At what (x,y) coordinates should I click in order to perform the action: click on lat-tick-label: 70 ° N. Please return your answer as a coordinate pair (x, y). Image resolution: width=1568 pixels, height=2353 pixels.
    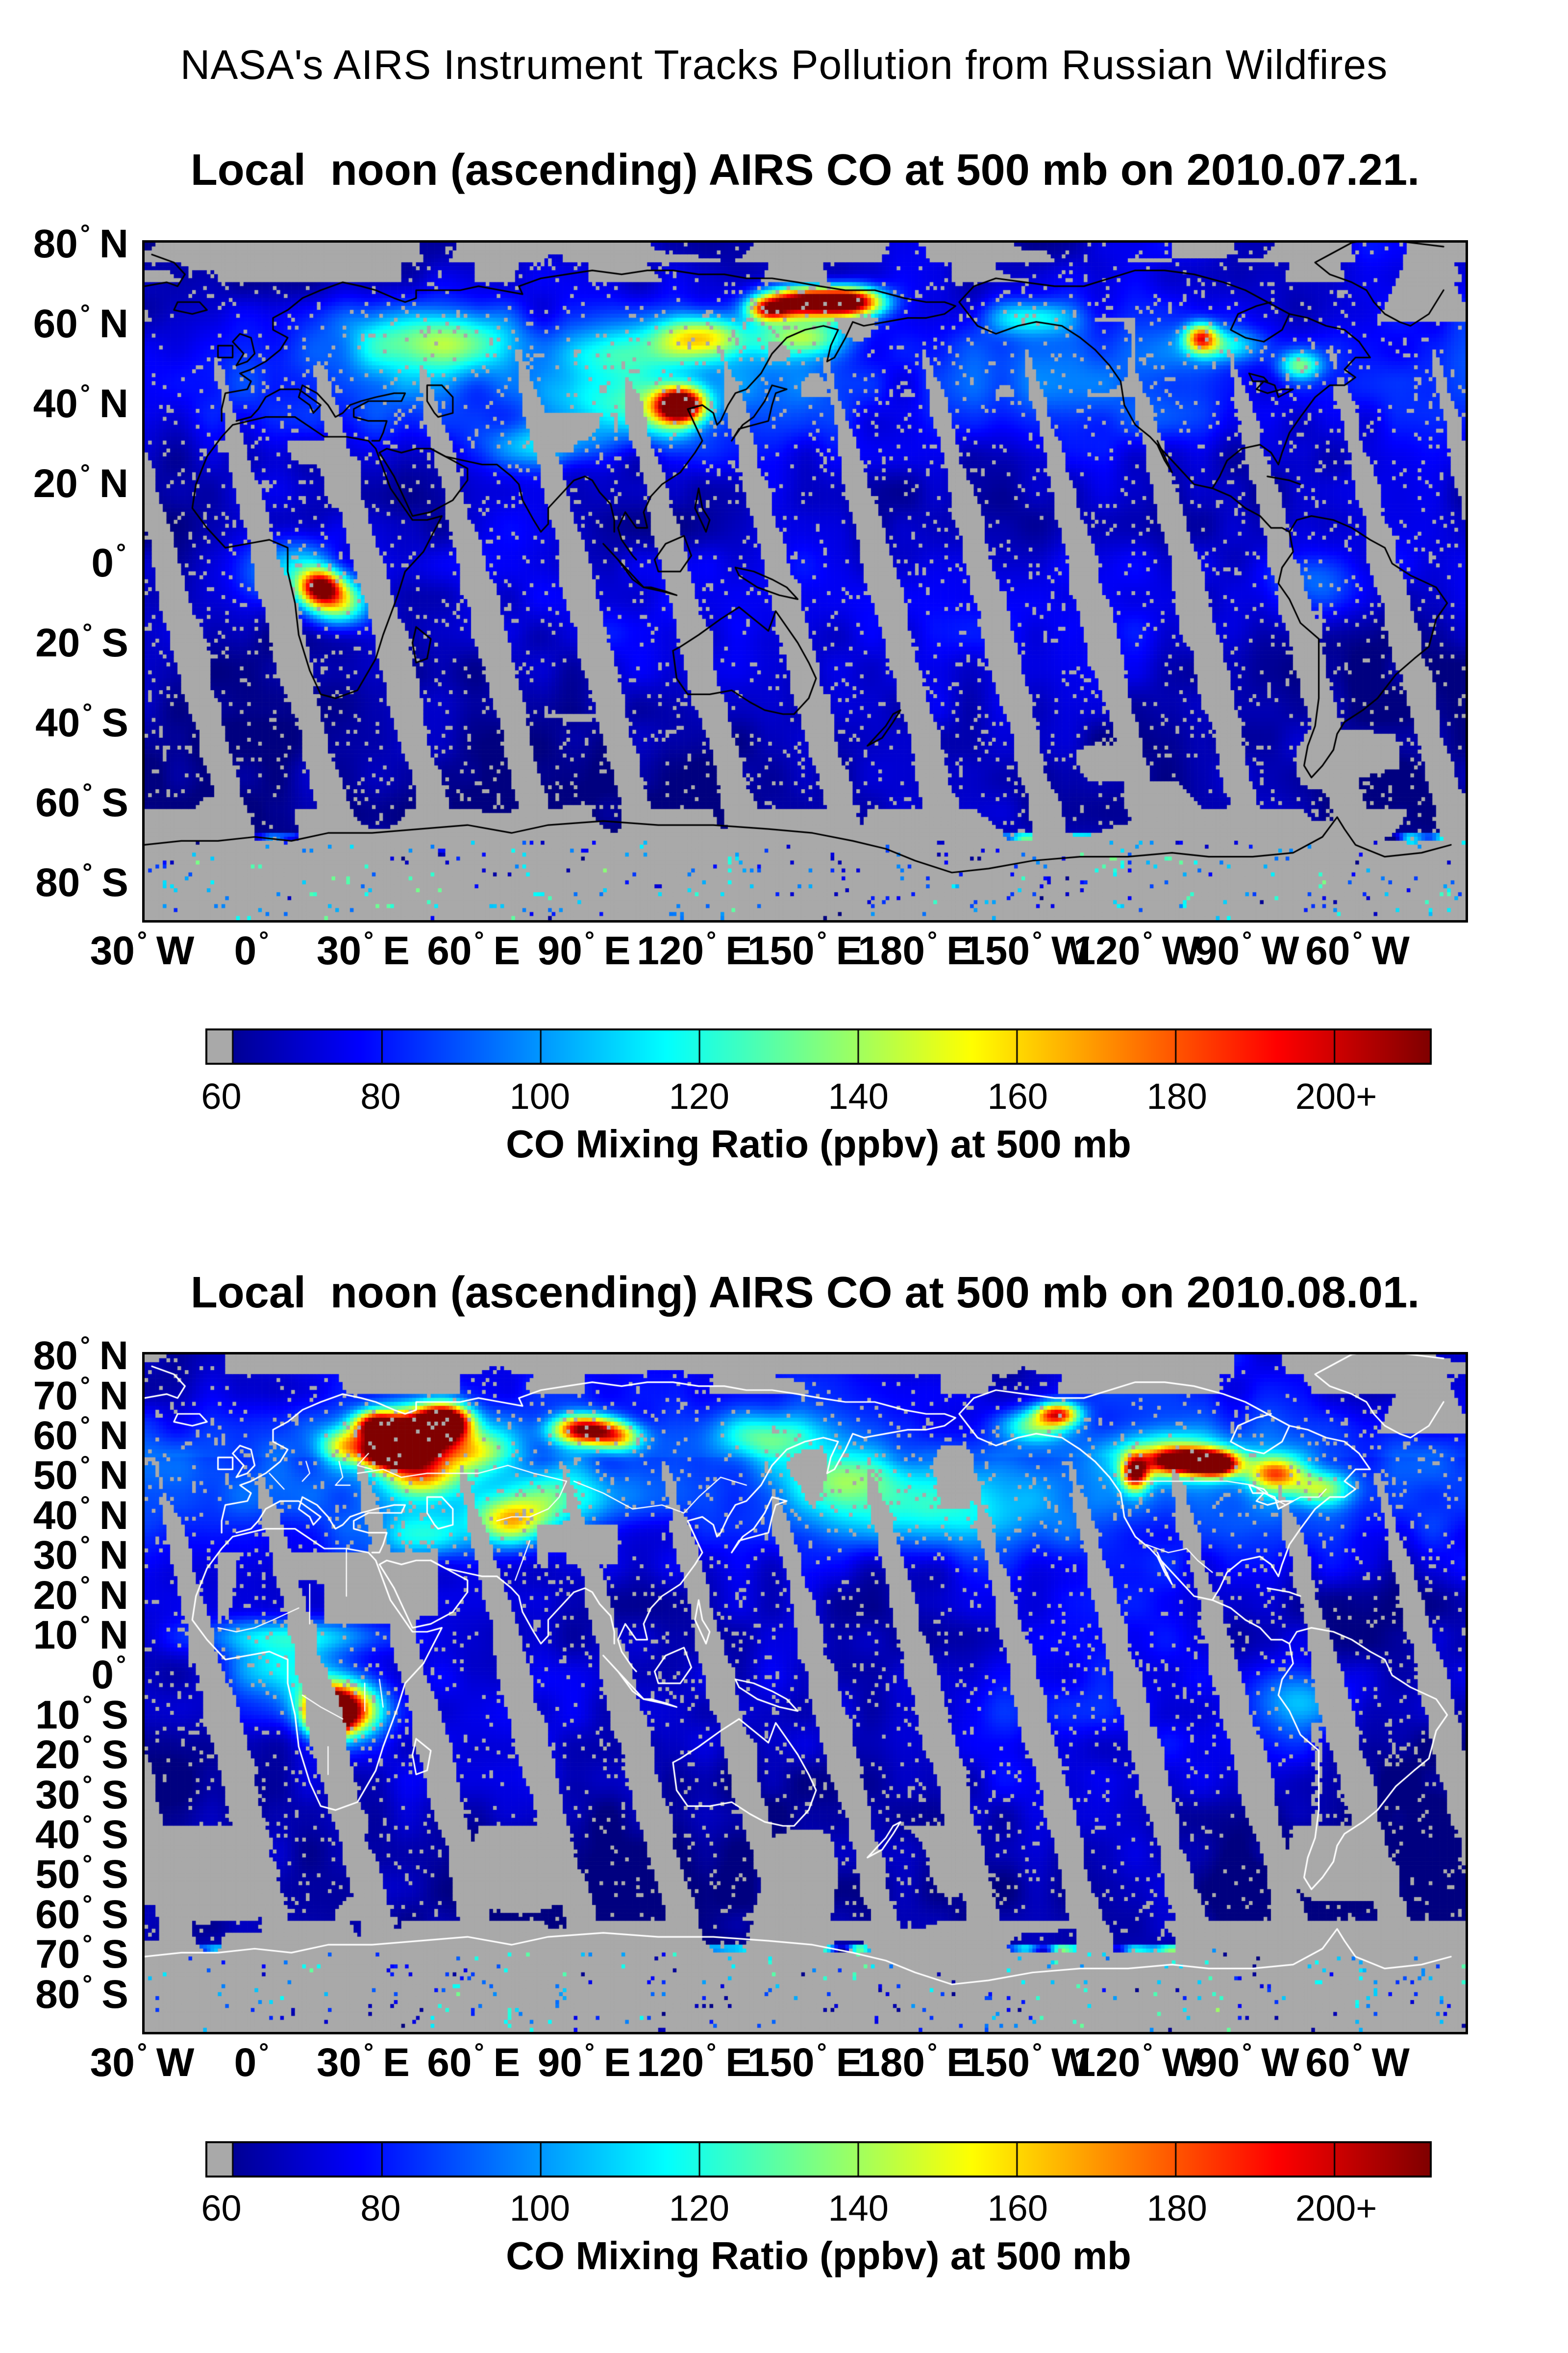
    Looking at the image, I should click on (81, 1395).